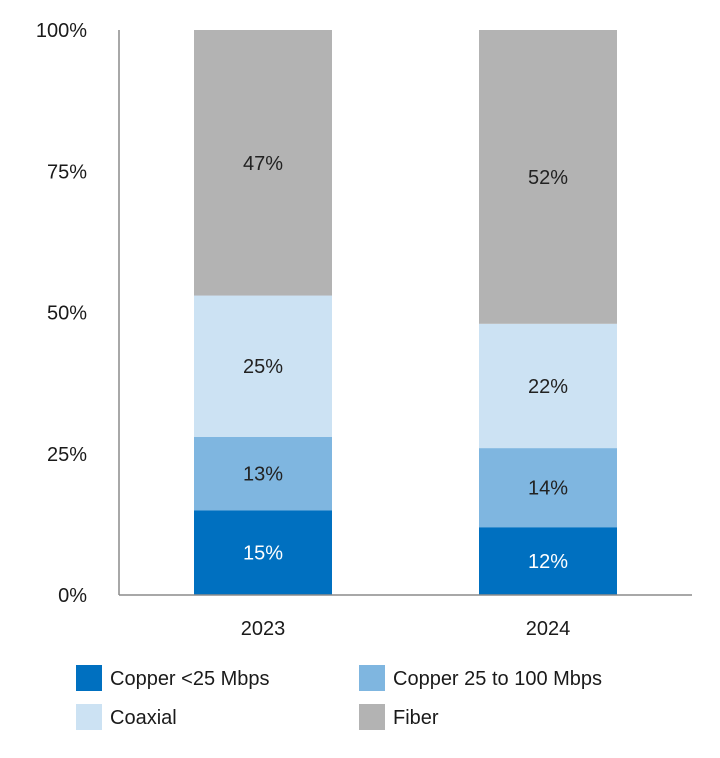 This screenshot has width=720, height=758. I want to click on legend-item: Coaxial, so click(126, 717).